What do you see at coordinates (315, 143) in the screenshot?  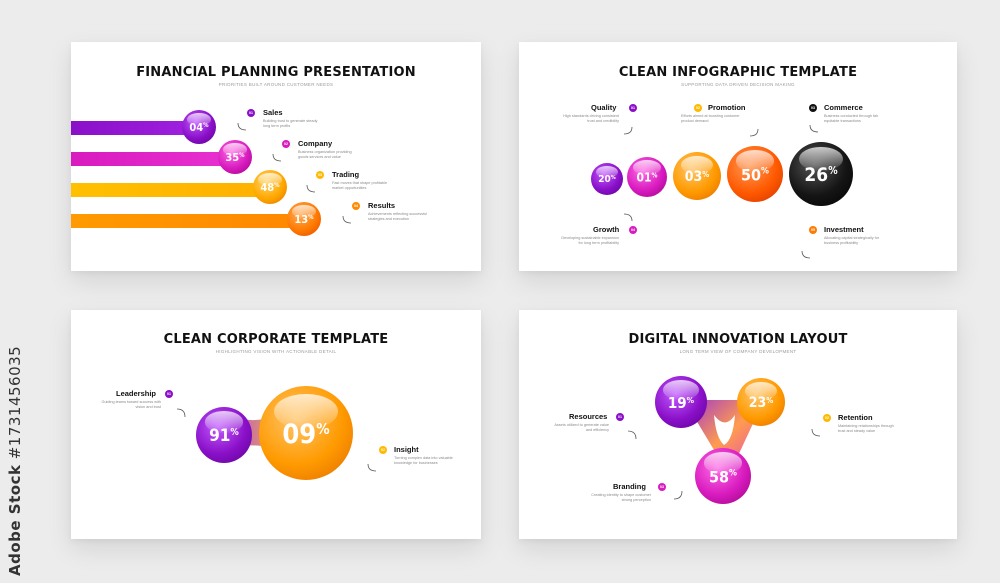 I see `label-company: Company` at bounding box center [315, 143].